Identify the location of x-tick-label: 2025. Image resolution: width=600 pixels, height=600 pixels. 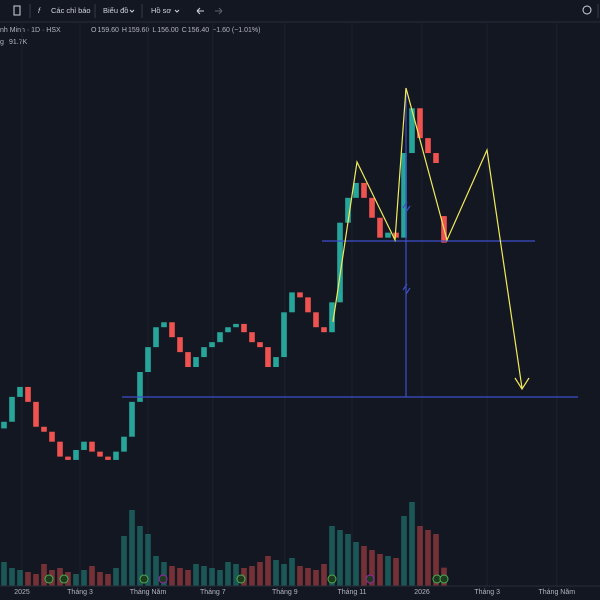
(22, 592).